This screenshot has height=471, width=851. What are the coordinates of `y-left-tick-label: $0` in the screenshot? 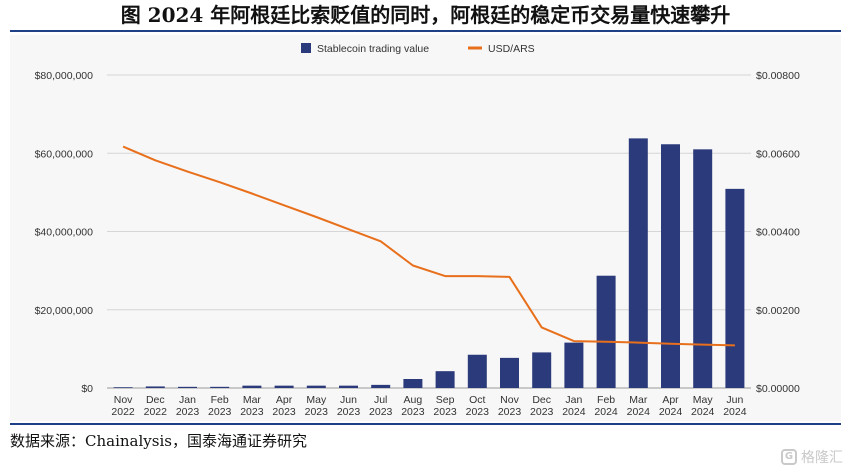 It's located at (87, 389).